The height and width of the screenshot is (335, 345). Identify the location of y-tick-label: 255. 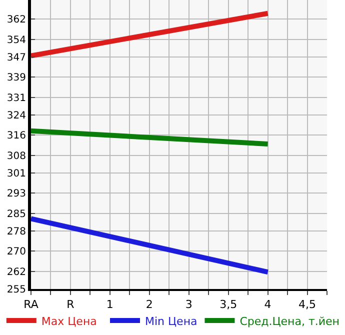
(16, 290).